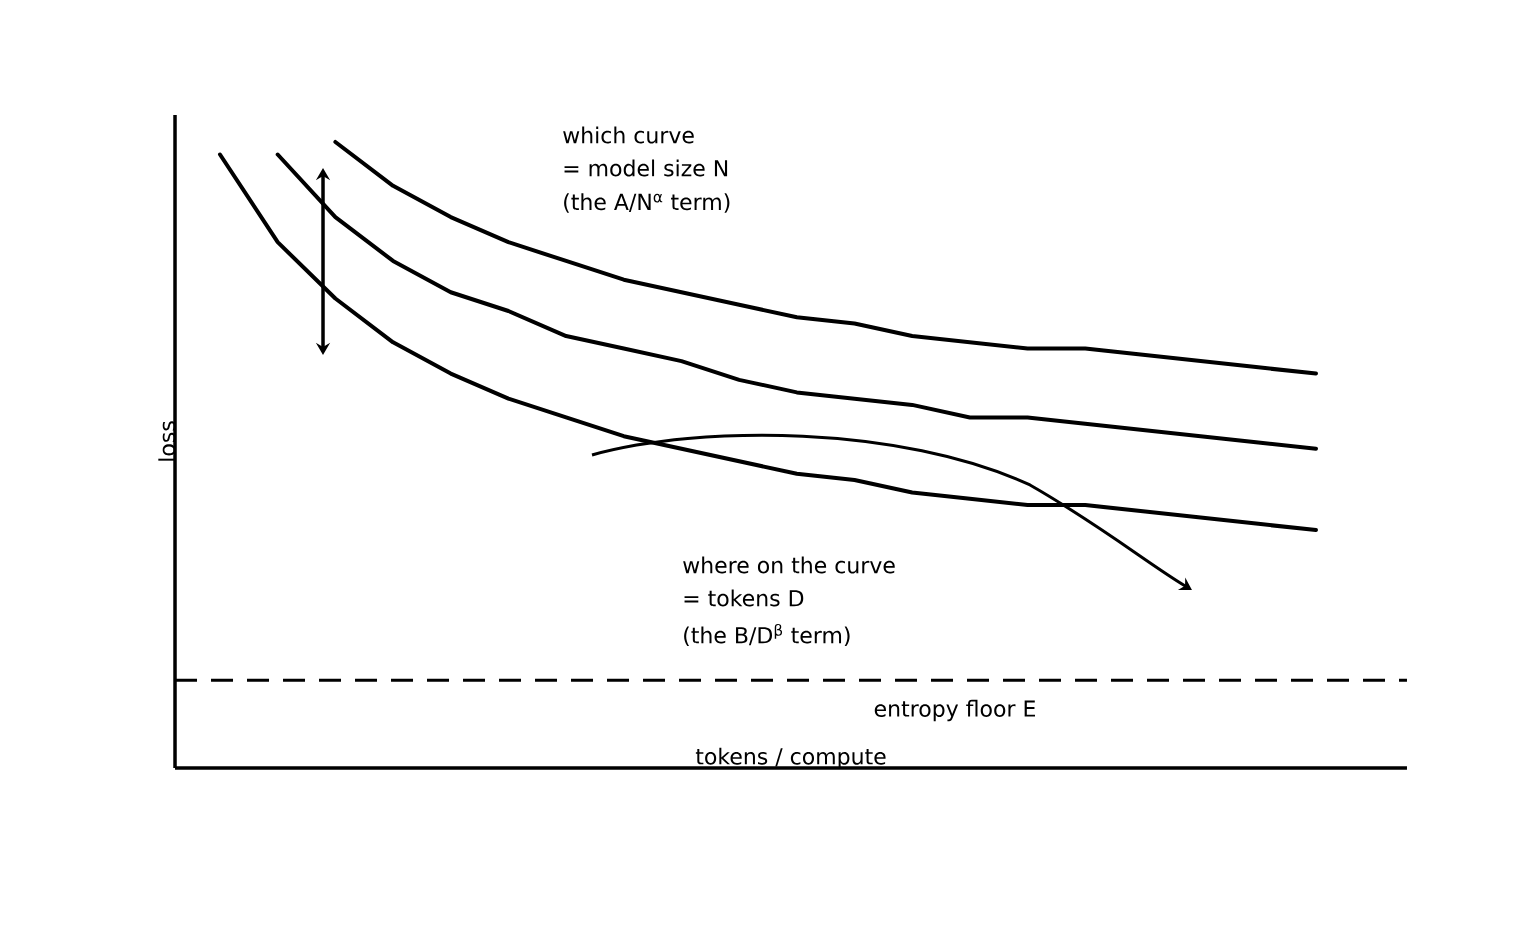  I want to click on annotation: where on the curve, so click(789, 565).